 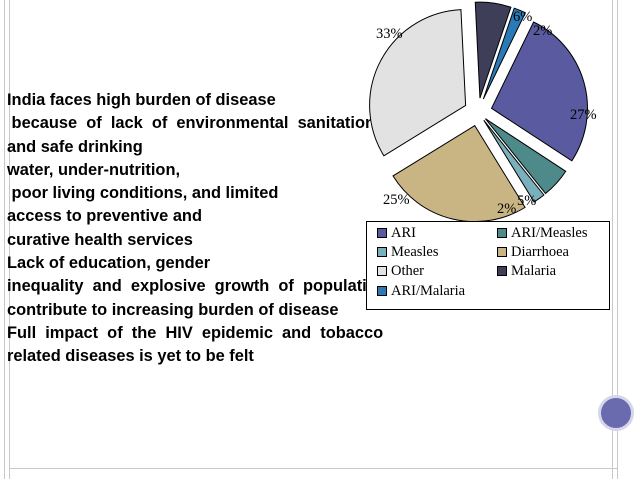 I want to click on legend-item: ARI/Malaria, so click(x=421, y=291).